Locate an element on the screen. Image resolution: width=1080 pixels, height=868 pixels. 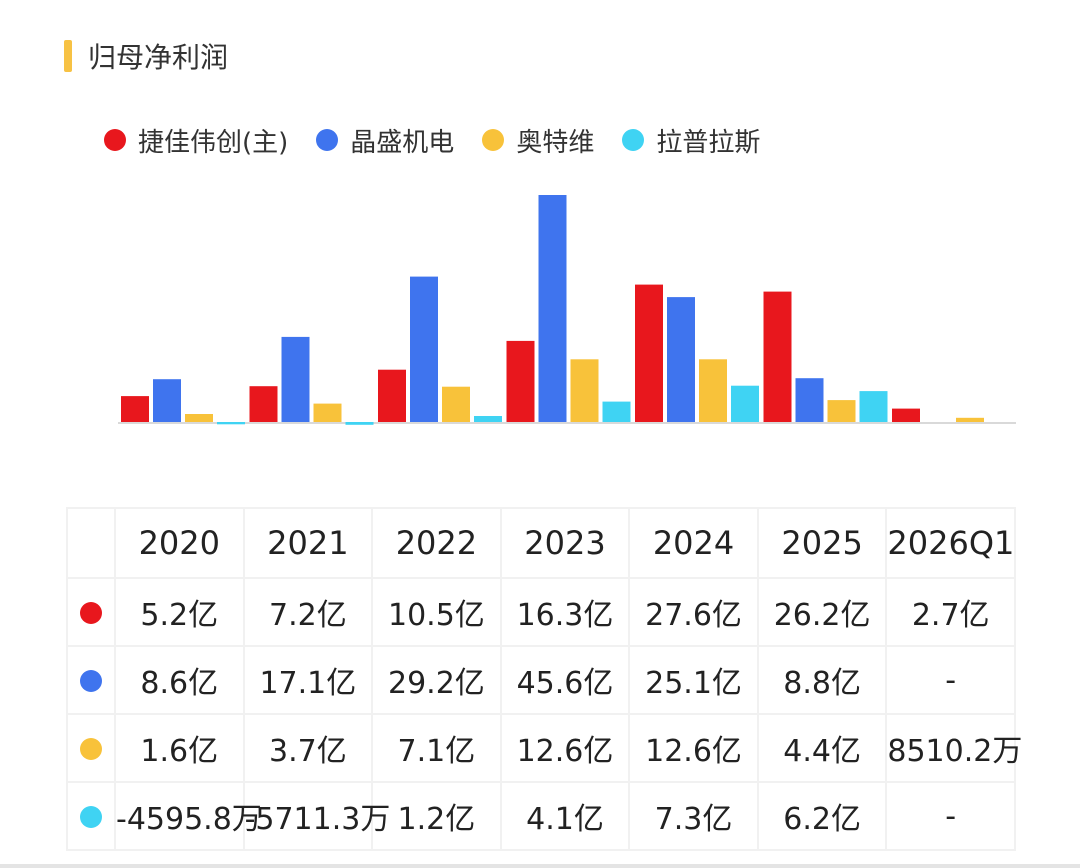
table-cell: 7.3亿 is located at coordinates (693, 816).